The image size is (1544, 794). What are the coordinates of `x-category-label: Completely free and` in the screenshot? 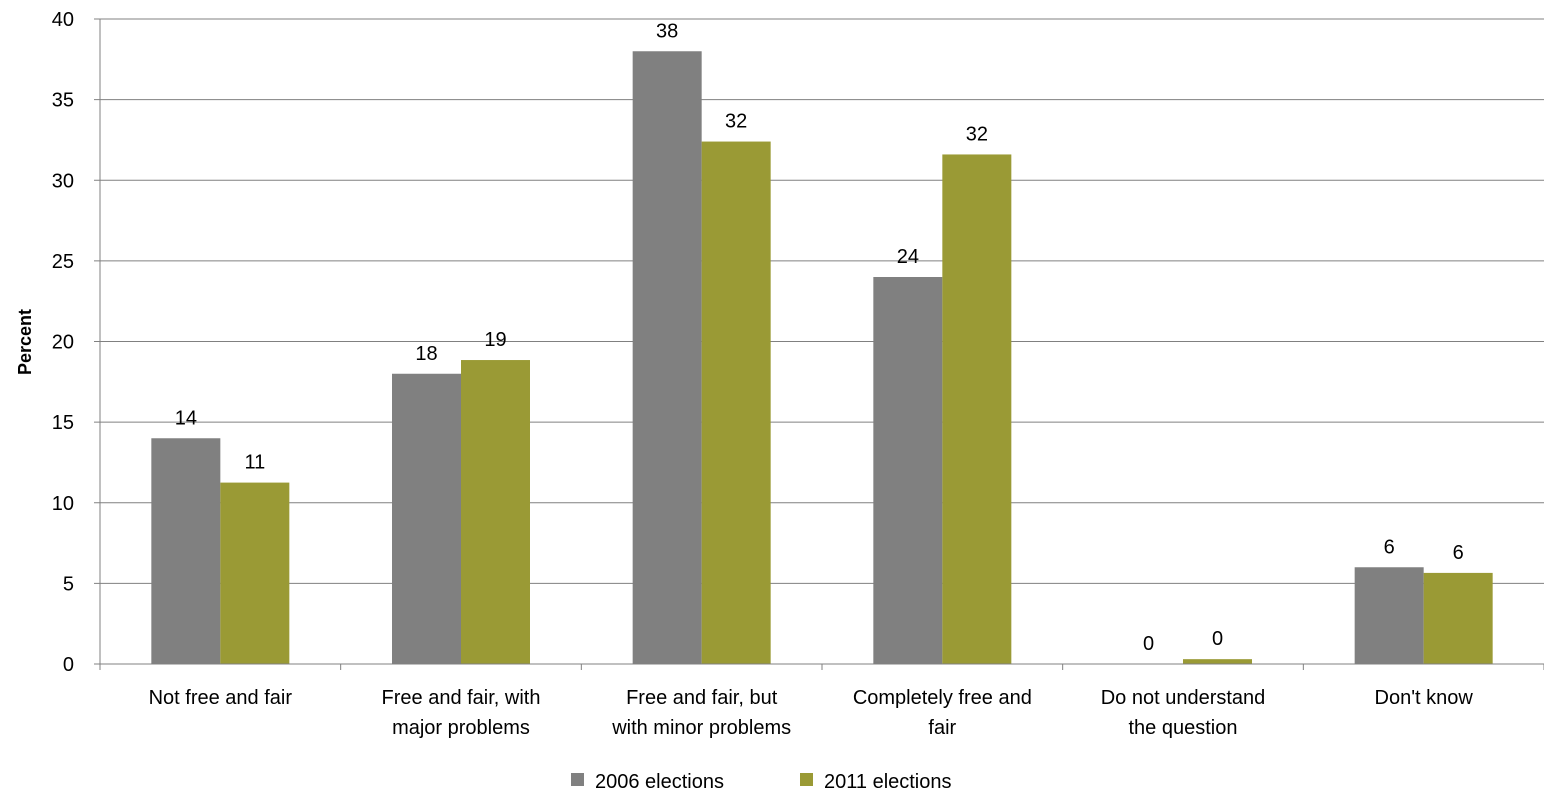 It's located at (942, 698).